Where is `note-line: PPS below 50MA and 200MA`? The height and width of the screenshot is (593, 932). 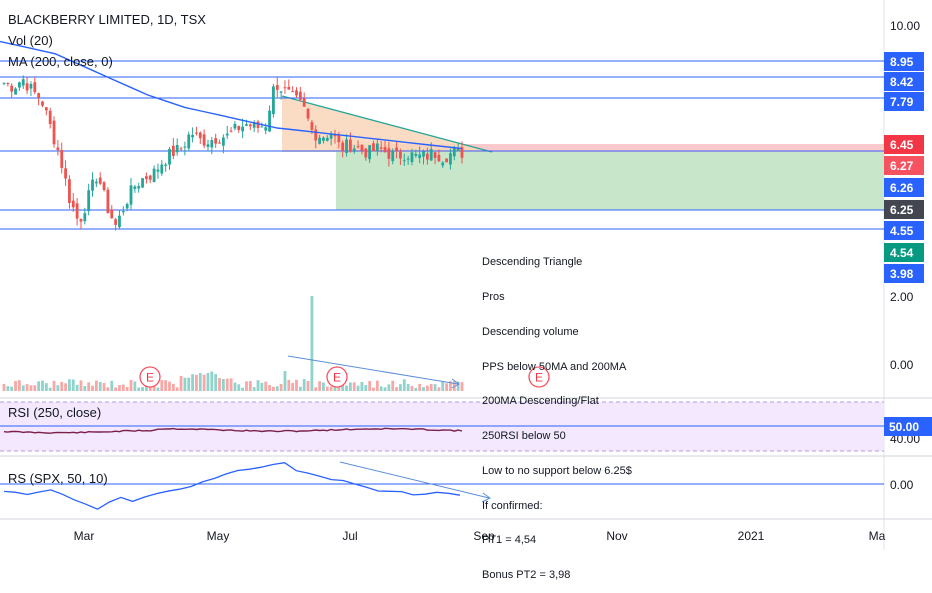
note-line: PPS below 50MA and 200MA is located at coordinates (554, 366).